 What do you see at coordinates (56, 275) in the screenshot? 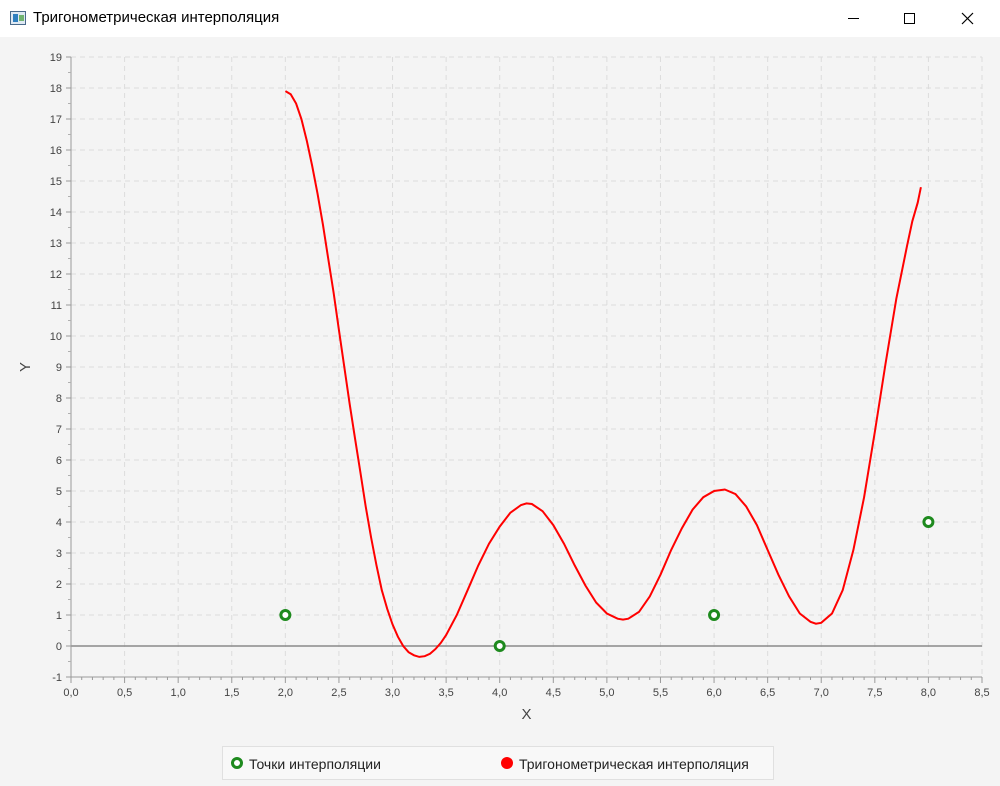
I see `y-tick-label: 12` at bounding box center [56, 275].